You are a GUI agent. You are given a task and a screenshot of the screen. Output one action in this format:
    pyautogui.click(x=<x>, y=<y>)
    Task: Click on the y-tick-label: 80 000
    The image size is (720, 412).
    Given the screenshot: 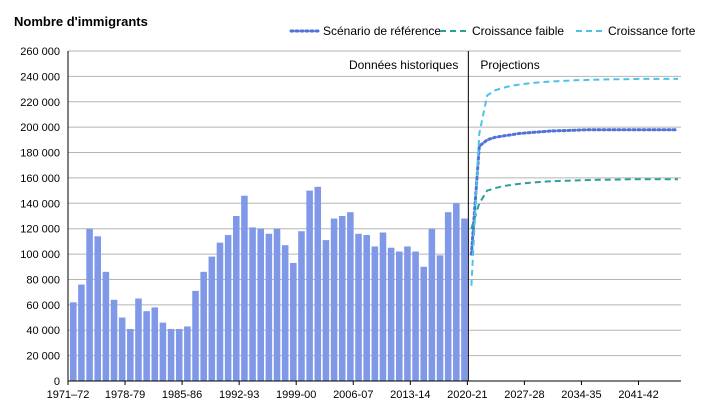 What is the action you would take?
    pyautogui.click(x=43, y=280)
    